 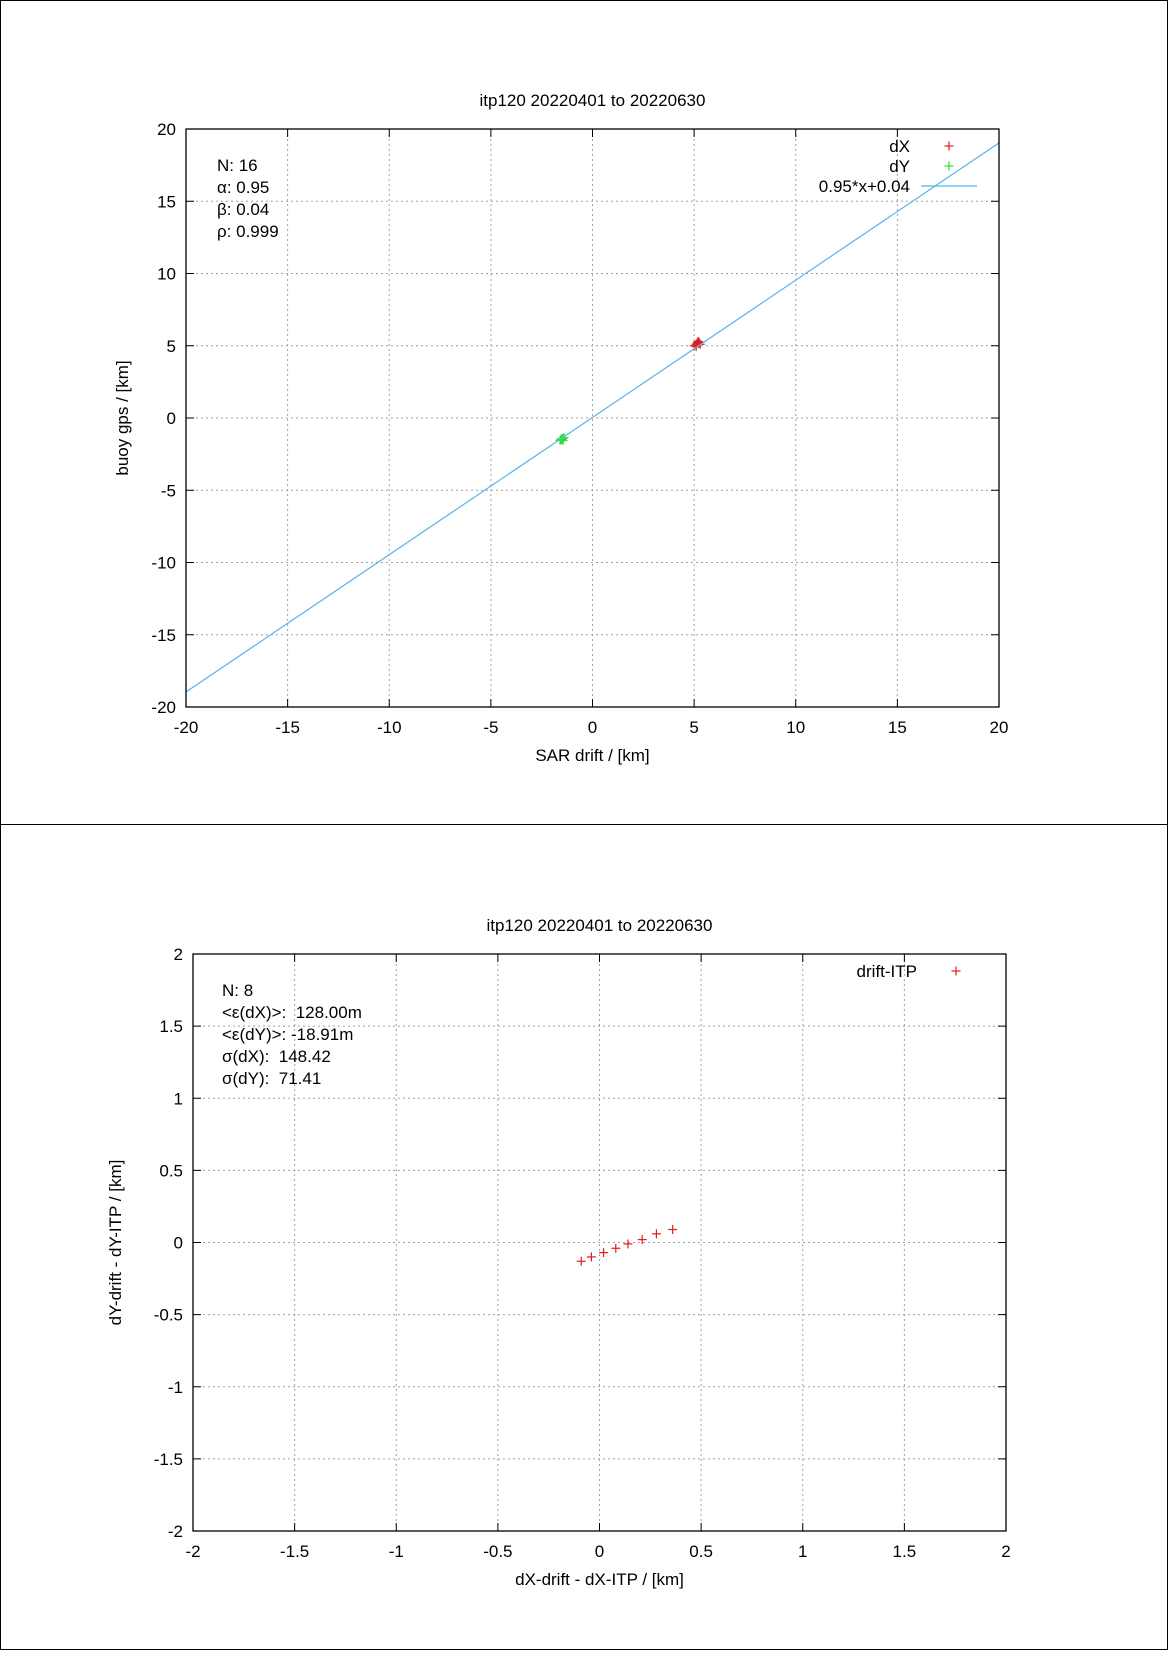 I want to click on x-tick-label: 5, so click(x=693, y=727).